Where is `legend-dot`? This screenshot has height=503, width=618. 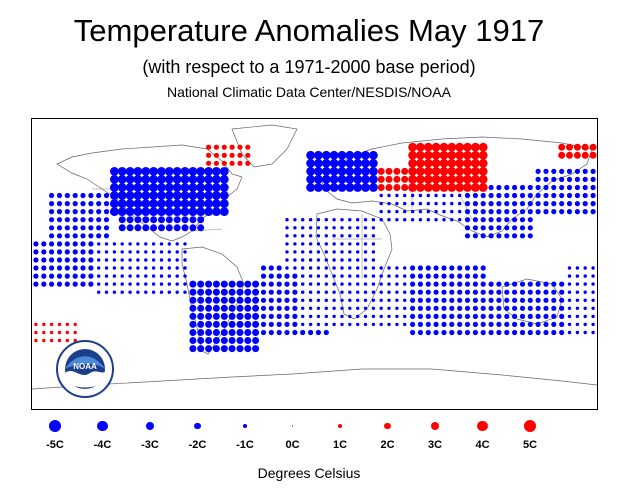 legend-dot is located at coordinates (102, 426).